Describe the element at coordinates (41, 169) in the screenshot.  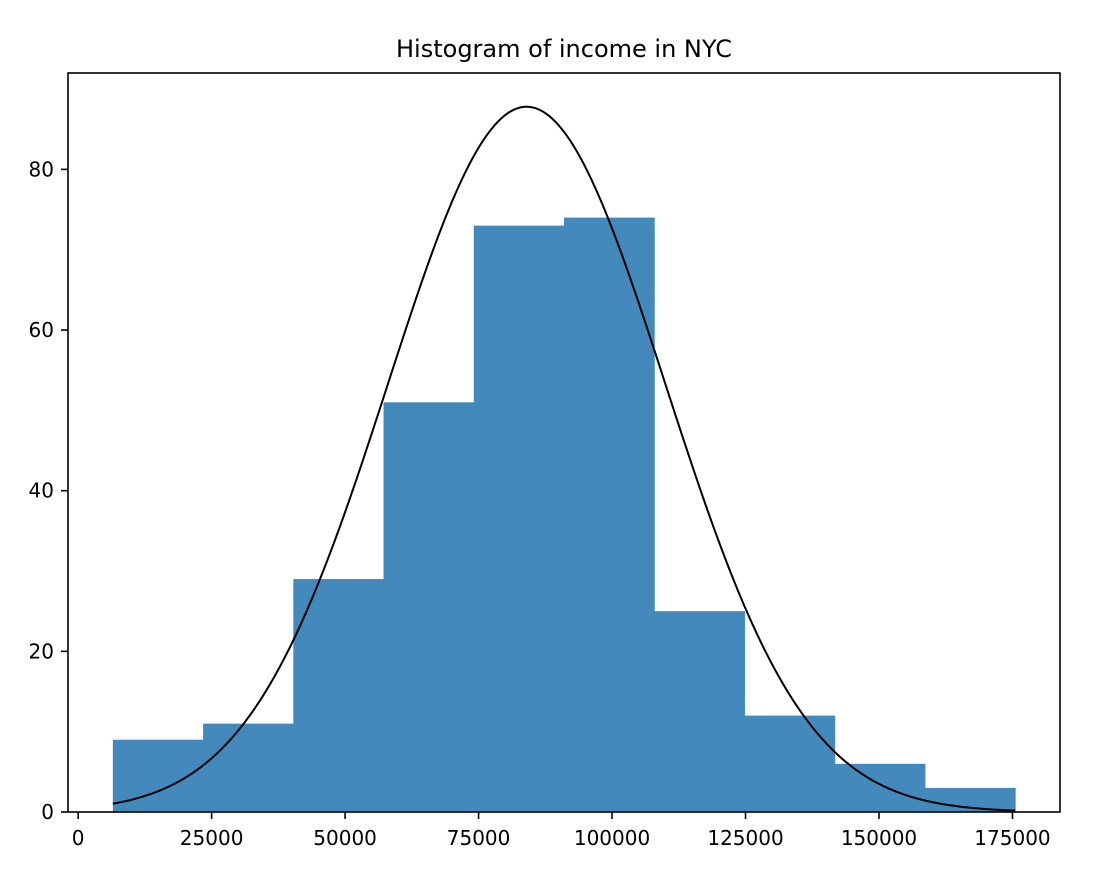
I see `y-tick-label: 80` at that location.